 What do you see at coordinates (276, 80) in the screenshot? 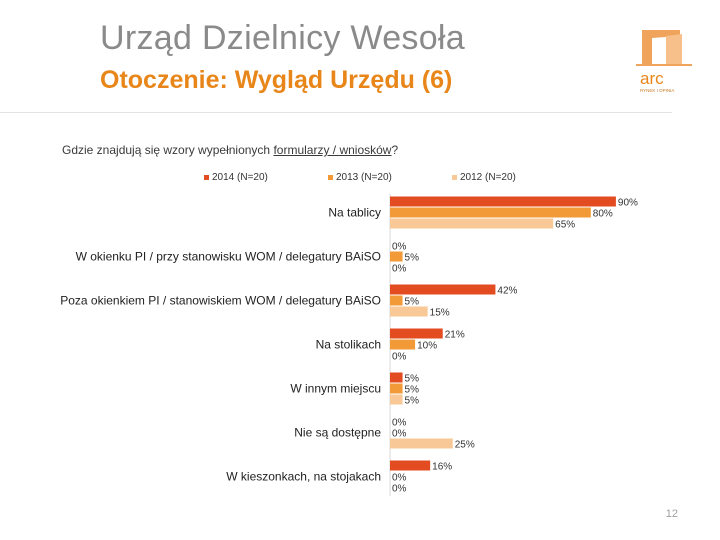
I see `page-subtitle: Otoczenie: Wygląd Urzędu (6)` at bounding box center [276, 80].